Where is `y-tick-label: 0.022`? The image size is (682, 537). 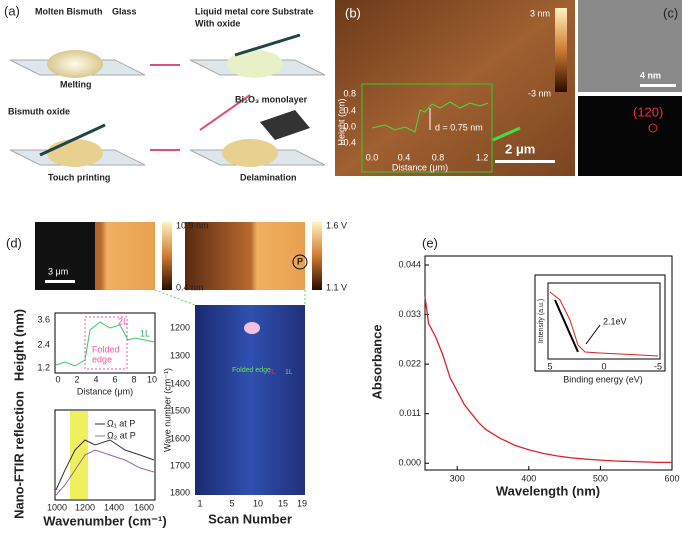
y-tick-label: 0.022 is located at coordinates (409, 364).